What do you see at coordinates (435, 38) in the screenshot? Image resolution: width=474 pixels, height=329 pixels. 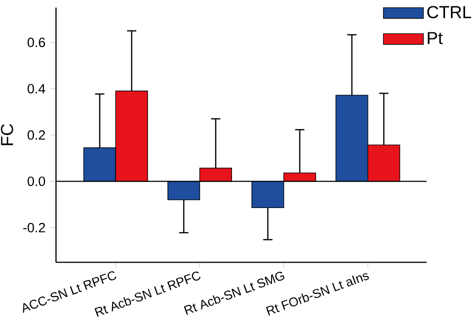 I see `legend-label: Pt` at bounding box center [435, 38].